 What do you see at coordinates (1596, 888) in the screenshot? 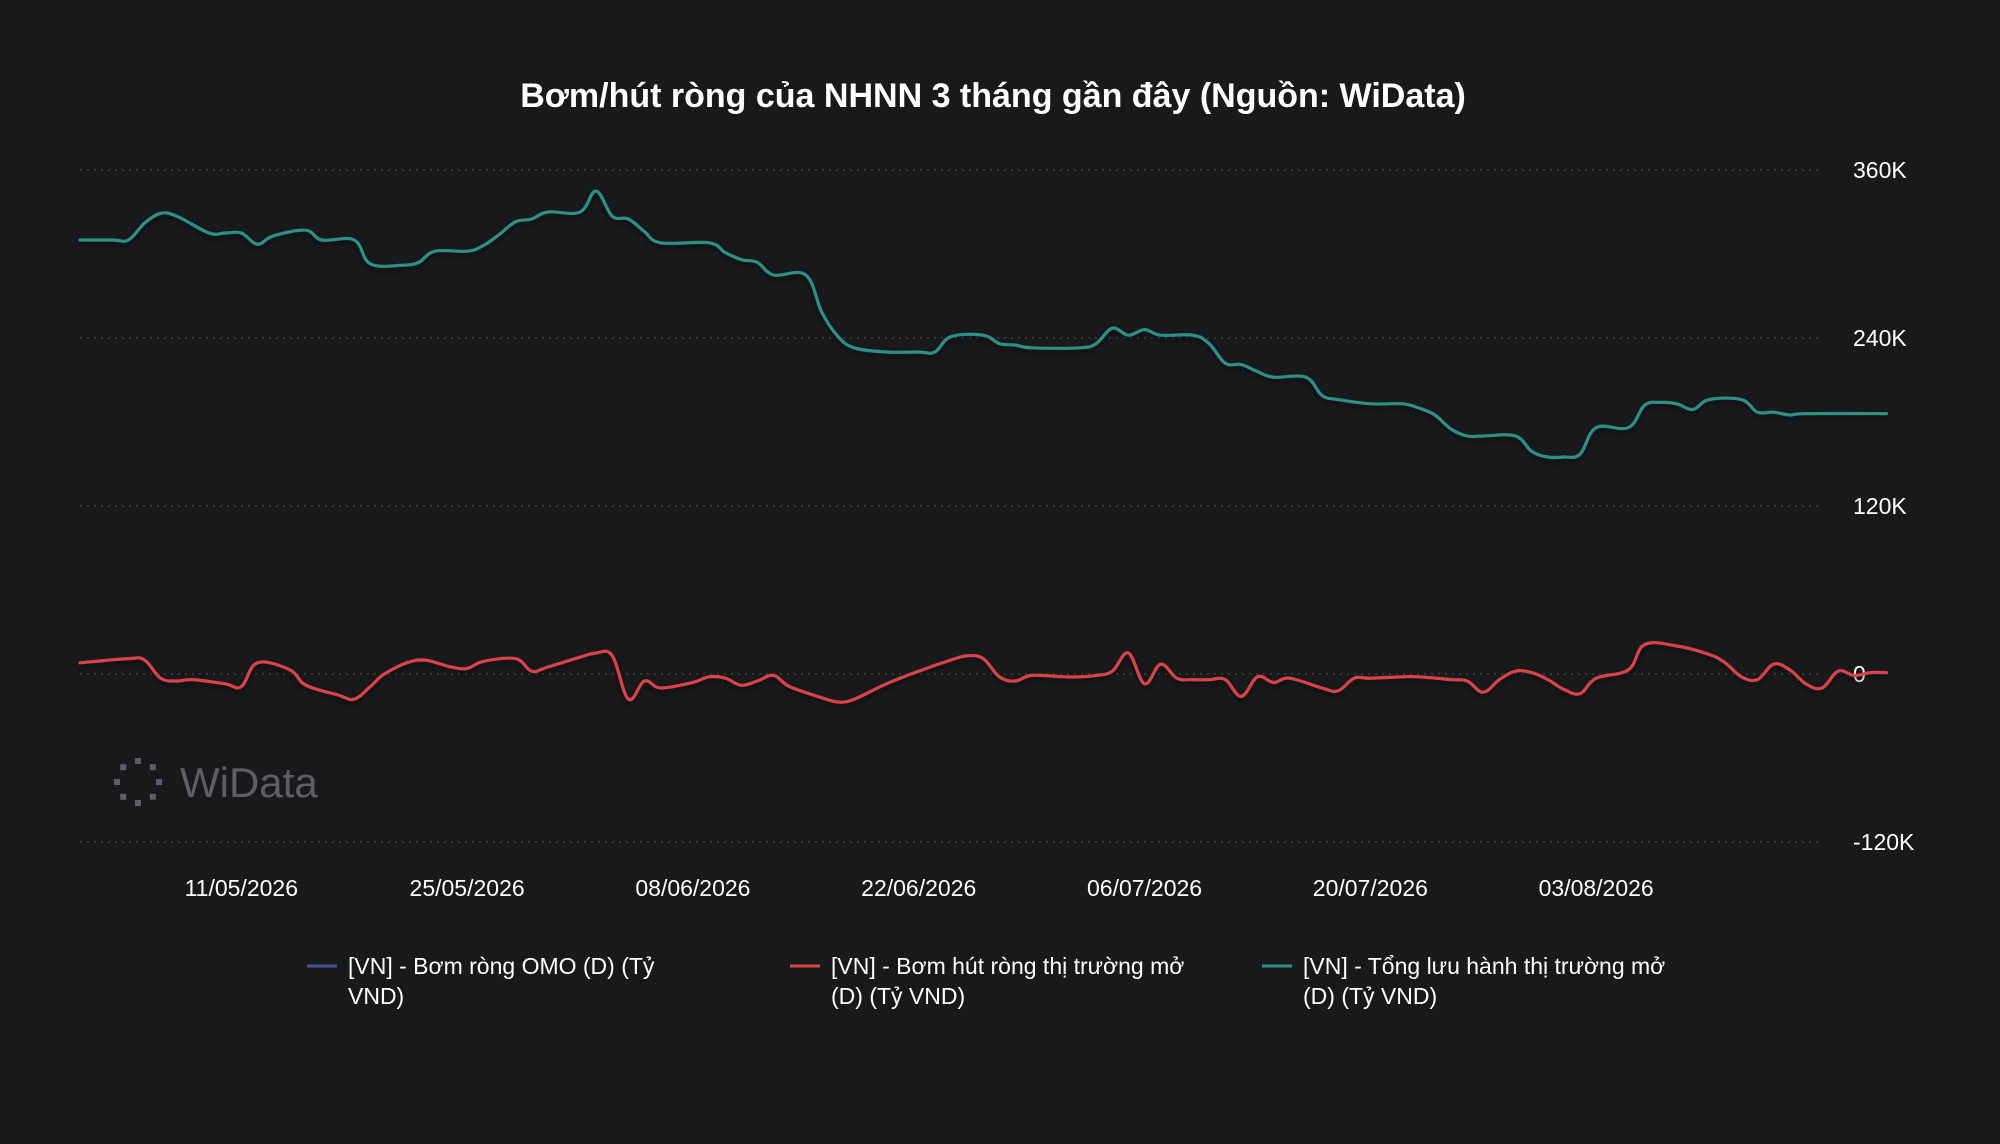
I see `x-tick-label: 03/08/2026` at bounding box center [1596, 888].